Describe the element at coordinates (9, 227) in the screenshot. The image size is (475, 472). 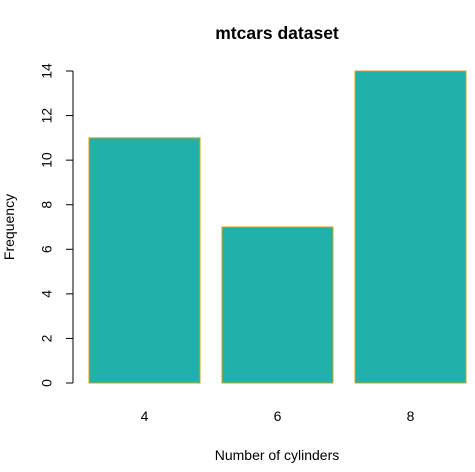
I see `y-axis-label: Frequency` at that location.